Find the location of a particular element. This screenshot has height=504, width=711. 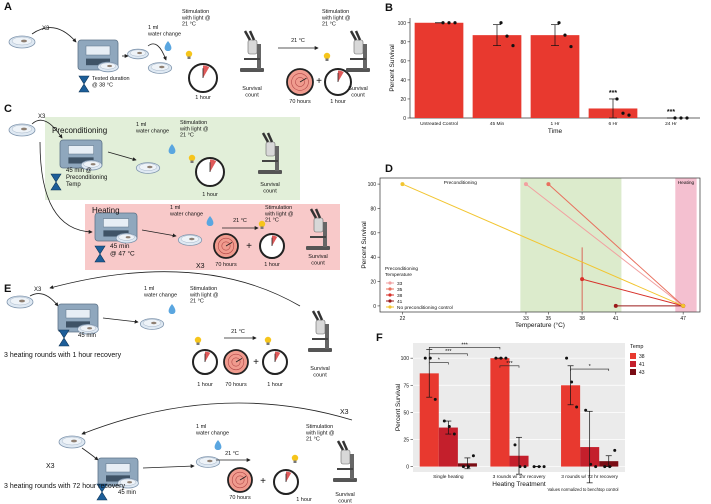

diagram-label: + is located at coordinates (249, 246).